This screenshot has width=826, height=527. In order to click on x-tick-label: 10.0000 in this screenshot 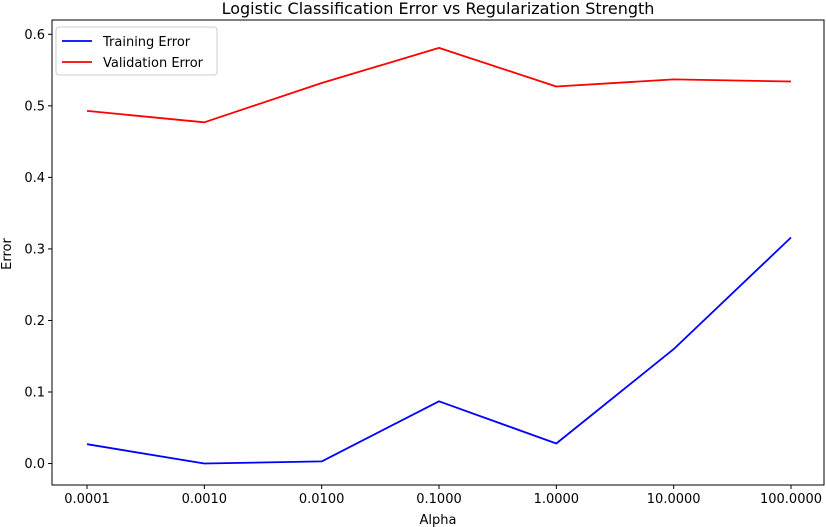, I will do `click(674, 499)`.